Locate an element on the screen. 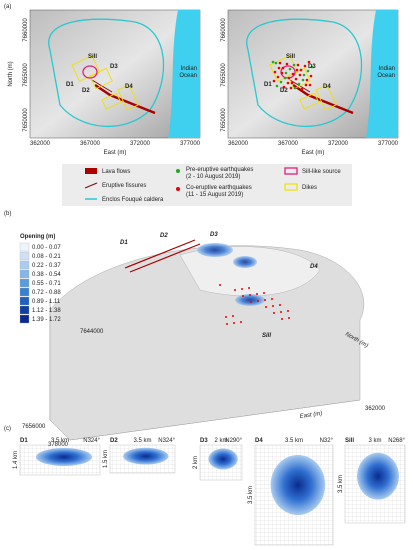 Image resolution: width=413 pixels, height=550 pixels. dike-label: D1 is located at coordinates (124, 243).